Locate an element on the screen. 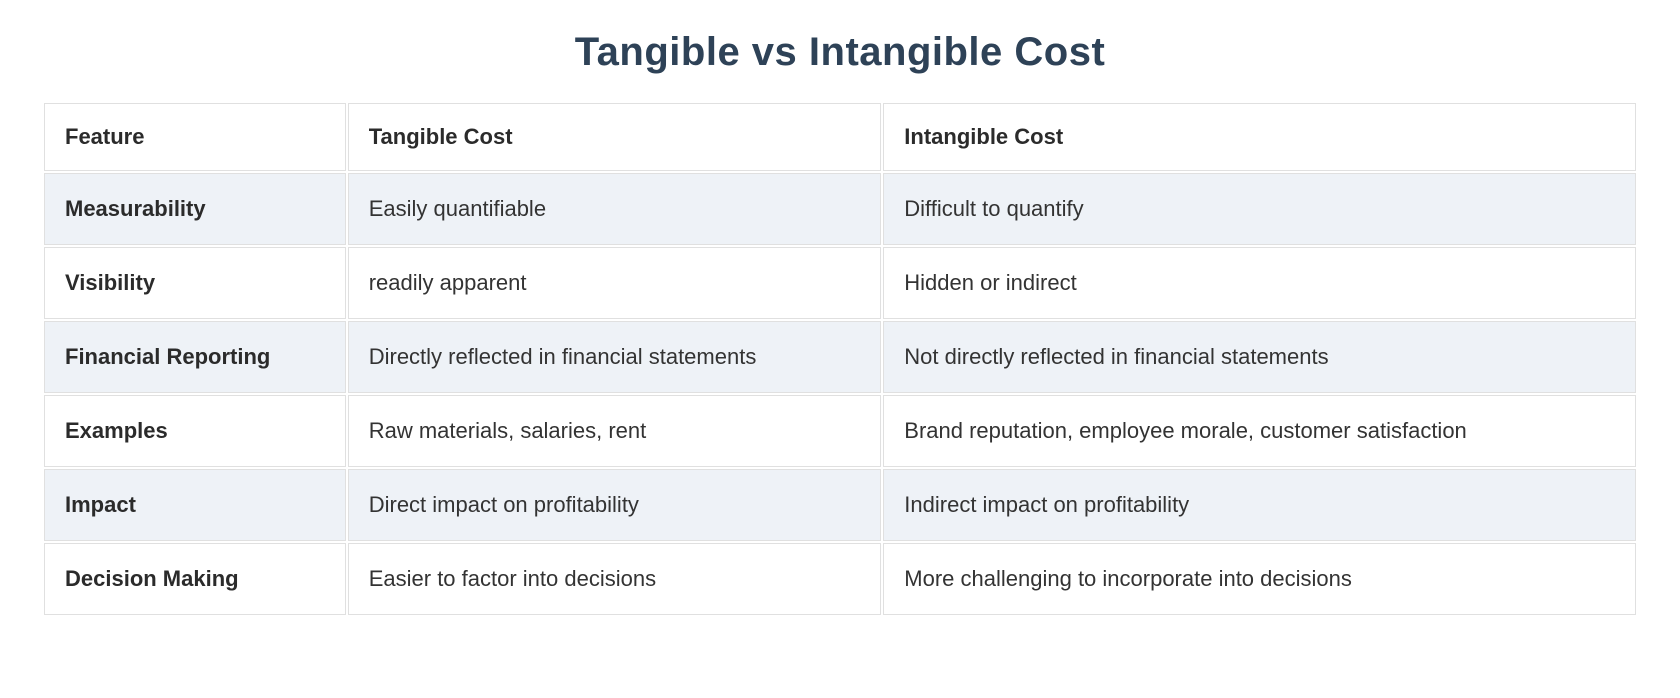  feature-cell: Impact is located at coordinates (195, 505).